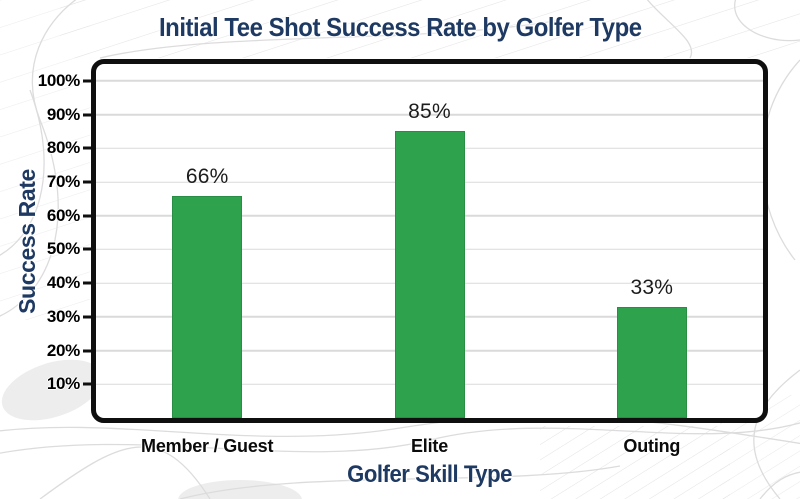  Describe the element at coordinates (429, 259) in the screenshot. I see `bar-1: 85%` at that location.